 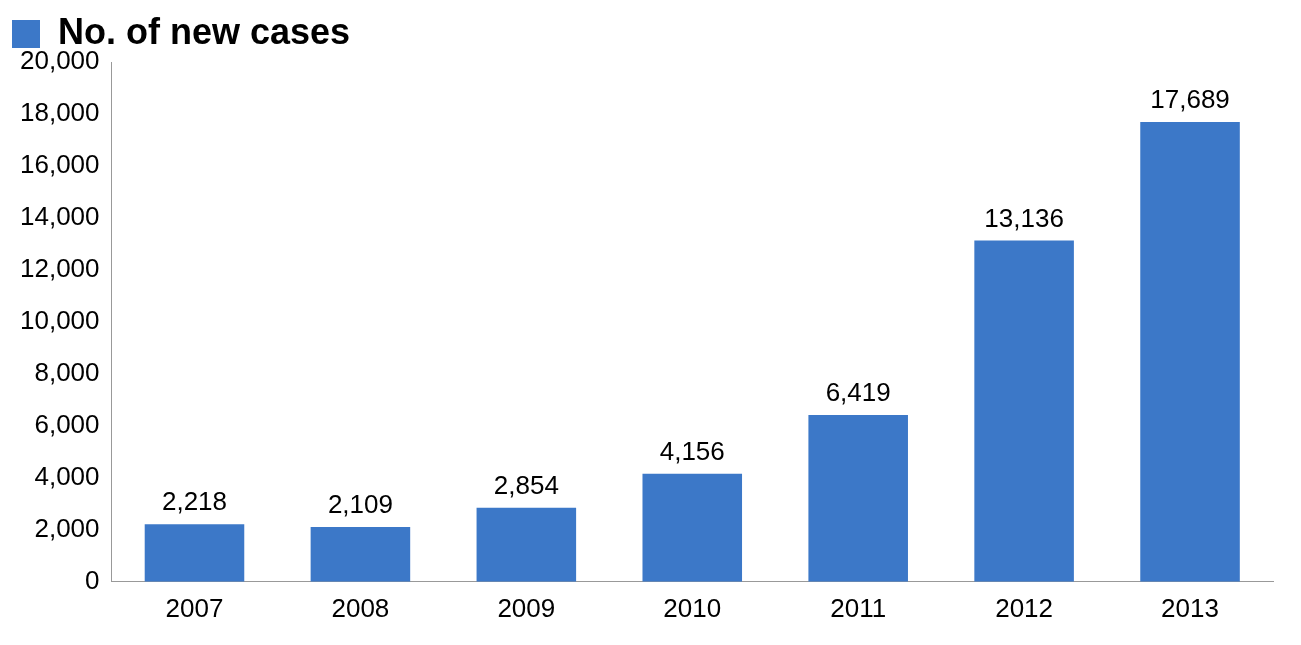 I want to click on data-label: 13,136, so click(x=1024, y=217).